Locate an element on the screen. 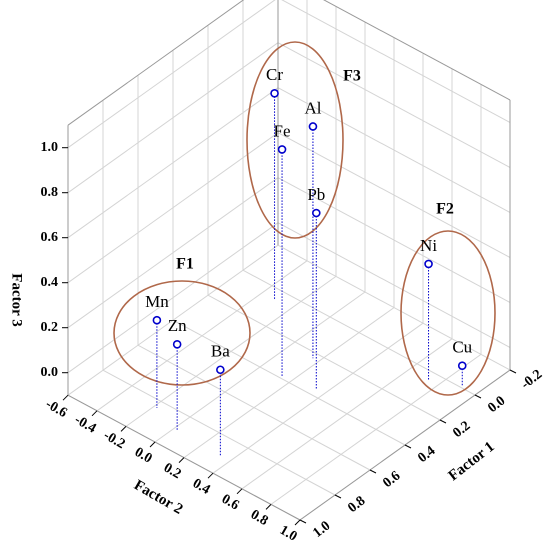  x-tick-label: -0.2 is located at coordinates (531, 379).